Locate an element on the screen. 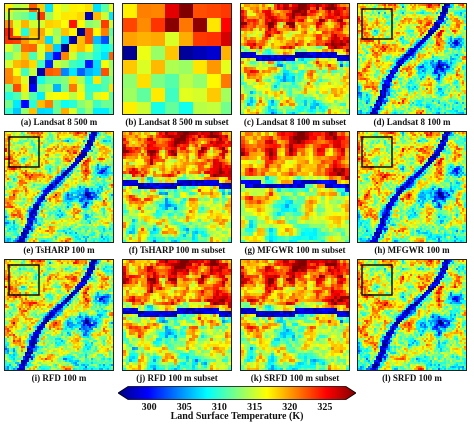 This screenshot has width=474, height=424. map-panel-f is located at coordinates (177, 187).